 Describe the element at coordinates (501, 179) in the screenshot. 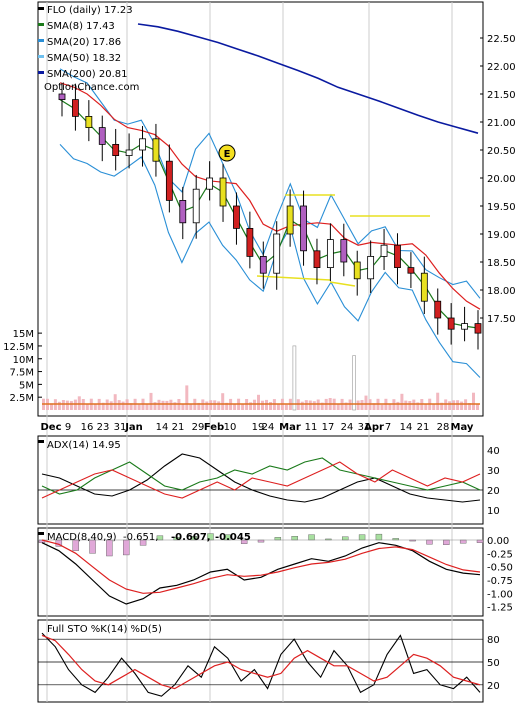

I see `price-y-tick-label: 20.00` at that location.